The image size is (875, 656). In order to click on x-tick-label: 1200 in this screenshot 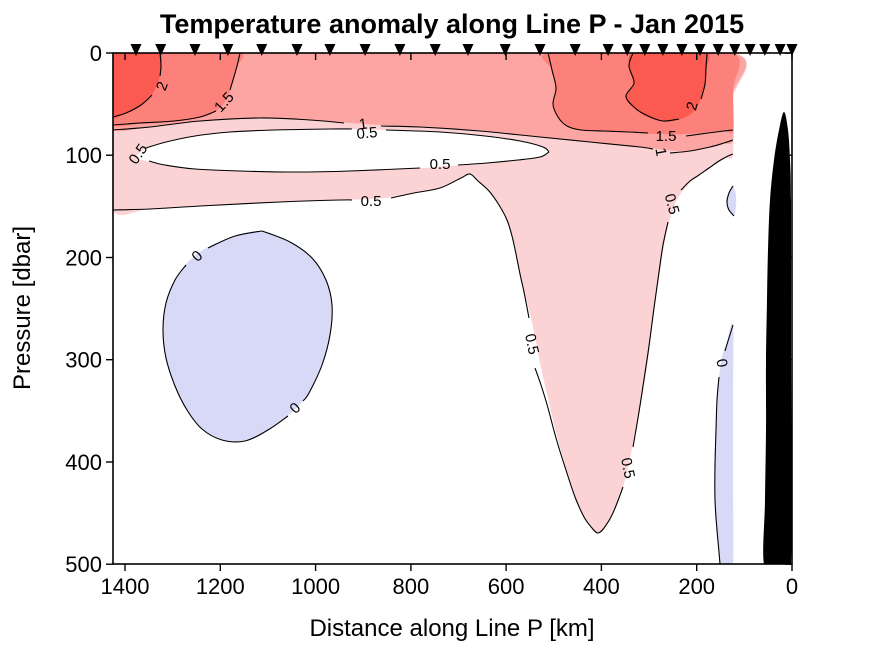, I will do `click(220, 586)`.